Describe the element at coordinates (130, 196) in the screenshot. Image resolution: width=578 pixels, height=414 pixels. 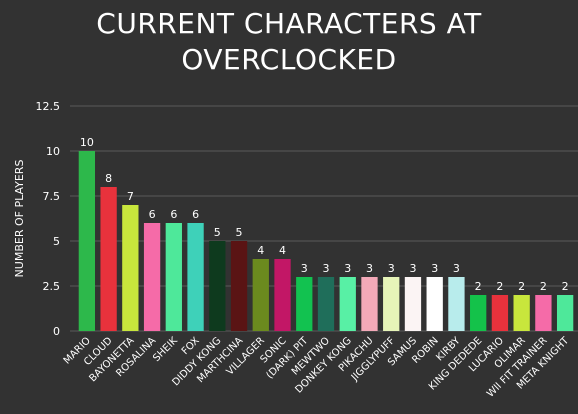
I see `data-label: 7` at that location.